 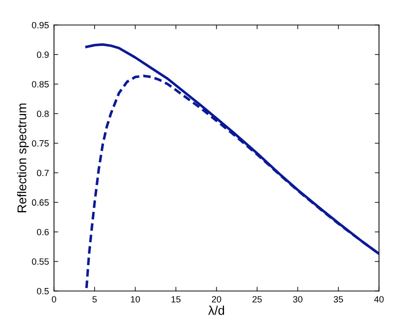 I want to click on x-tick-label: 20, so click(x=217, y=299).